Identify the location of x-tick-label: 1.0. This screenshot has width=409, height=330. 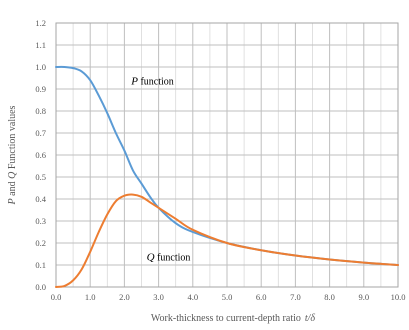
(90, 297).